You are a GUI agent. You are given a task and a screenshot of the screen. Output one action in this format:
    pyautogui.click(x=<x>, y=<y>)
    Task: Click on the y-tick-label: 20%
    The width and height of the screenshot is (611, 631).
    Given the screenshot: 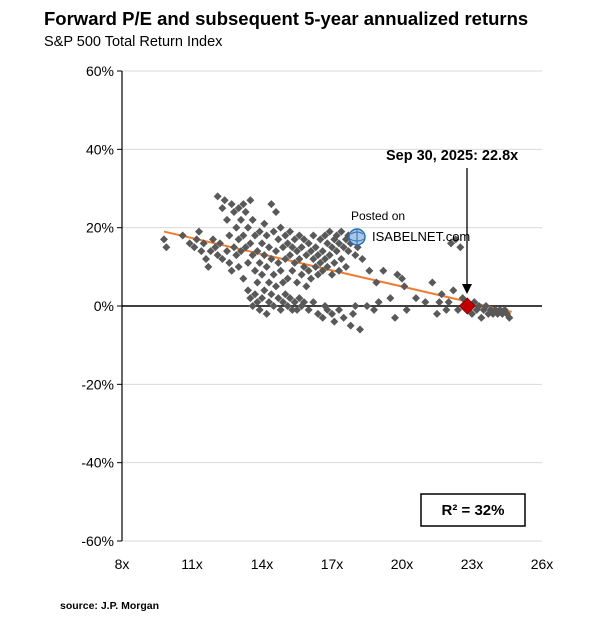 What is the action you would take?
    pyautogui.click(x=100, y=228)
    